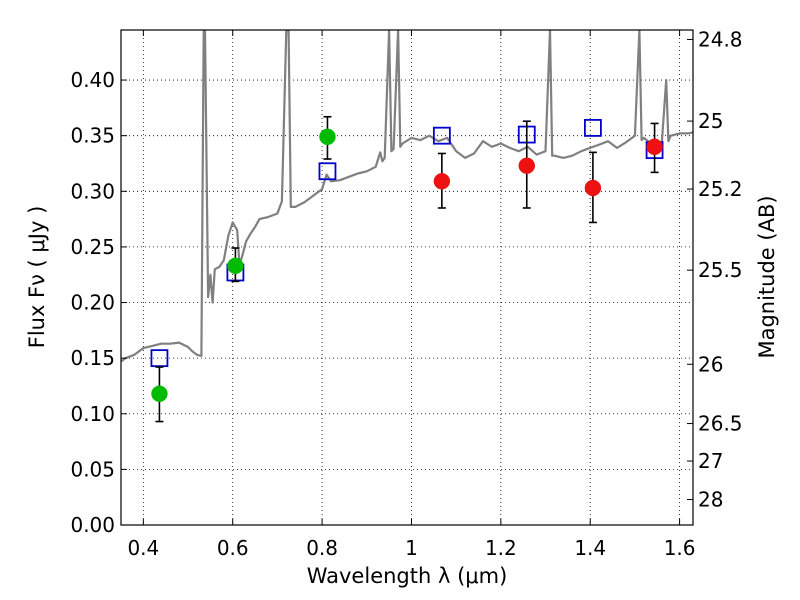  What do you see at coordinates (710, 500) in the screenshot?
I see `y2-tick-label: 28` at bounding box center [710, 500].